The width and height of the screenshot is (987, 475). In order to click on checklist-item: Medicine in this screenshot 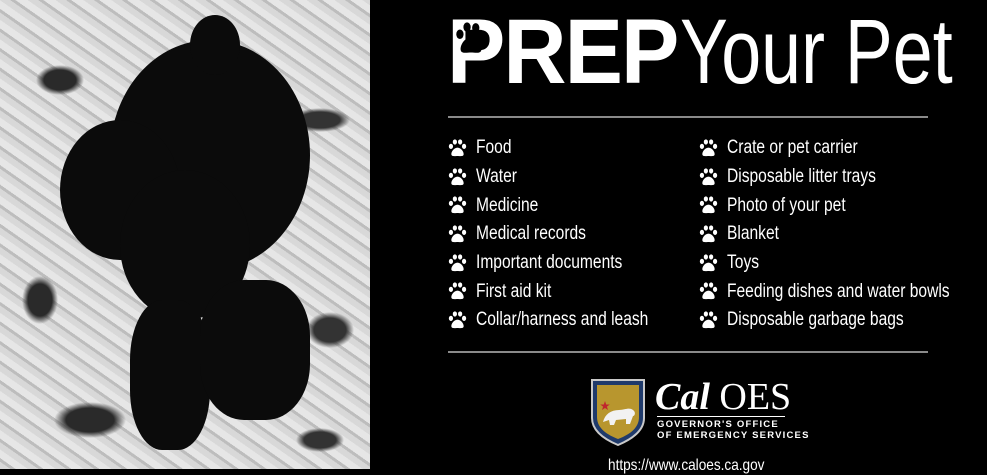, I will do `click(566, 205)`.